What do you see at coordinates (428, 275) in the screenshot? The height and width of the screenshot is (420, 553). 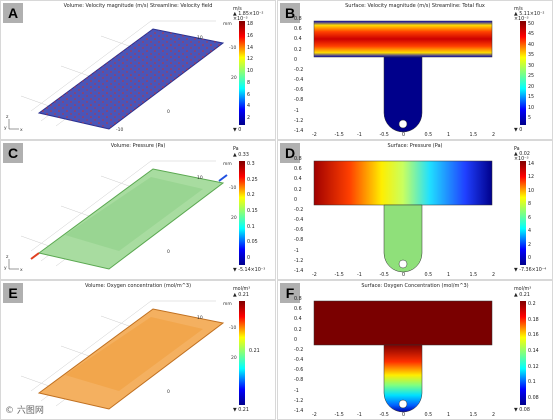 I see `x-tick: 0.5` at bounding box center [428, 275].